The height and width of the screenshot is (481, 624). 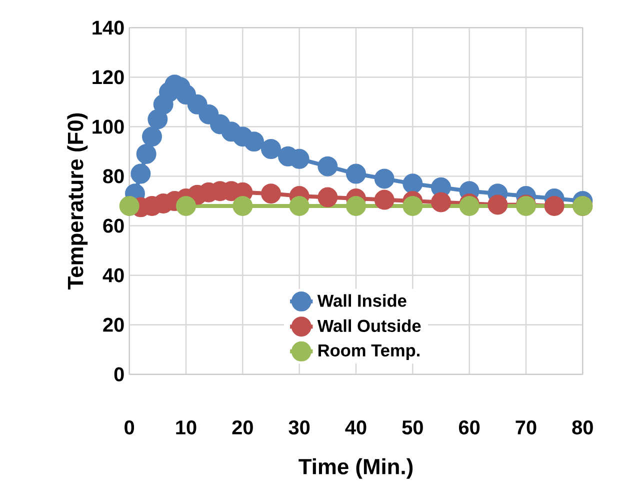 I want to click on x-tick-label: 20, so click(x=242, y=427).